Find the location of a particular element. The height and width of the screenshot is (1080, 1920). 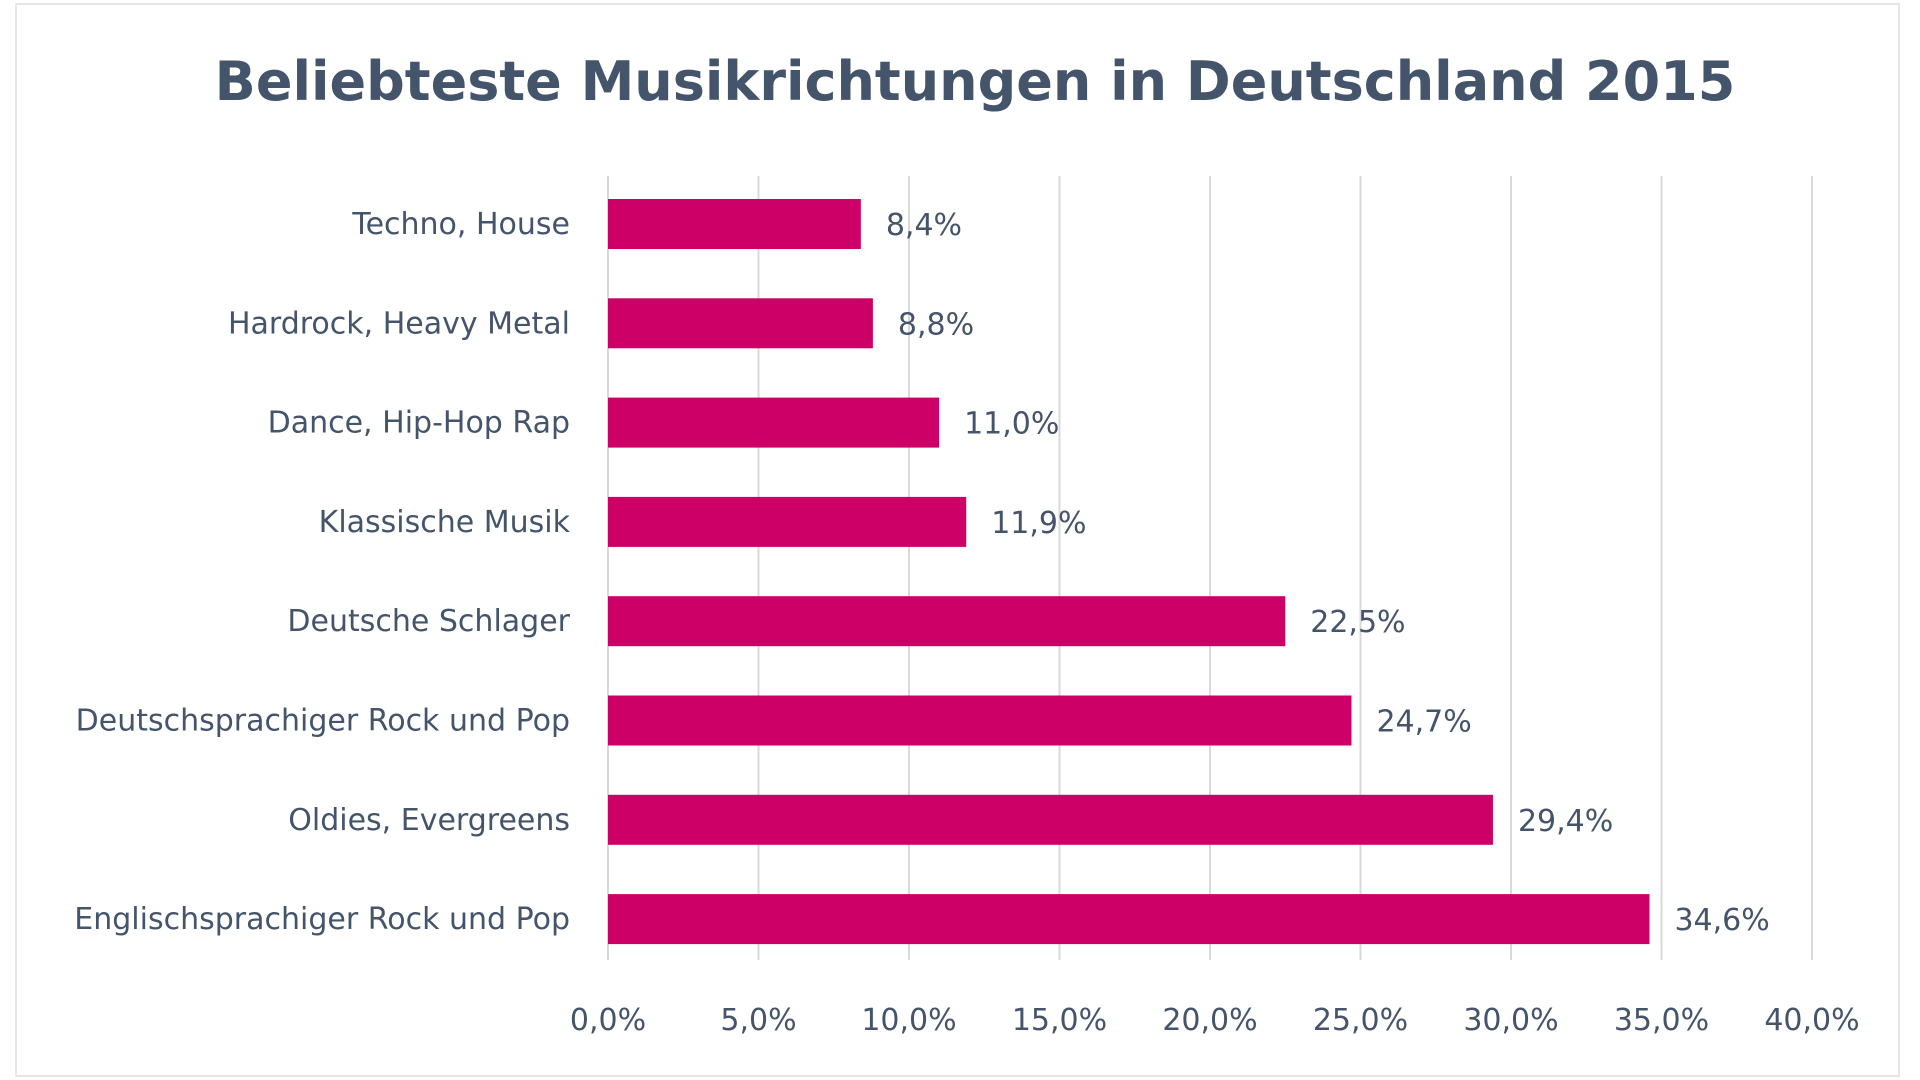

x-tick-label: 40,0% is located at coordinates (1811, 1020).